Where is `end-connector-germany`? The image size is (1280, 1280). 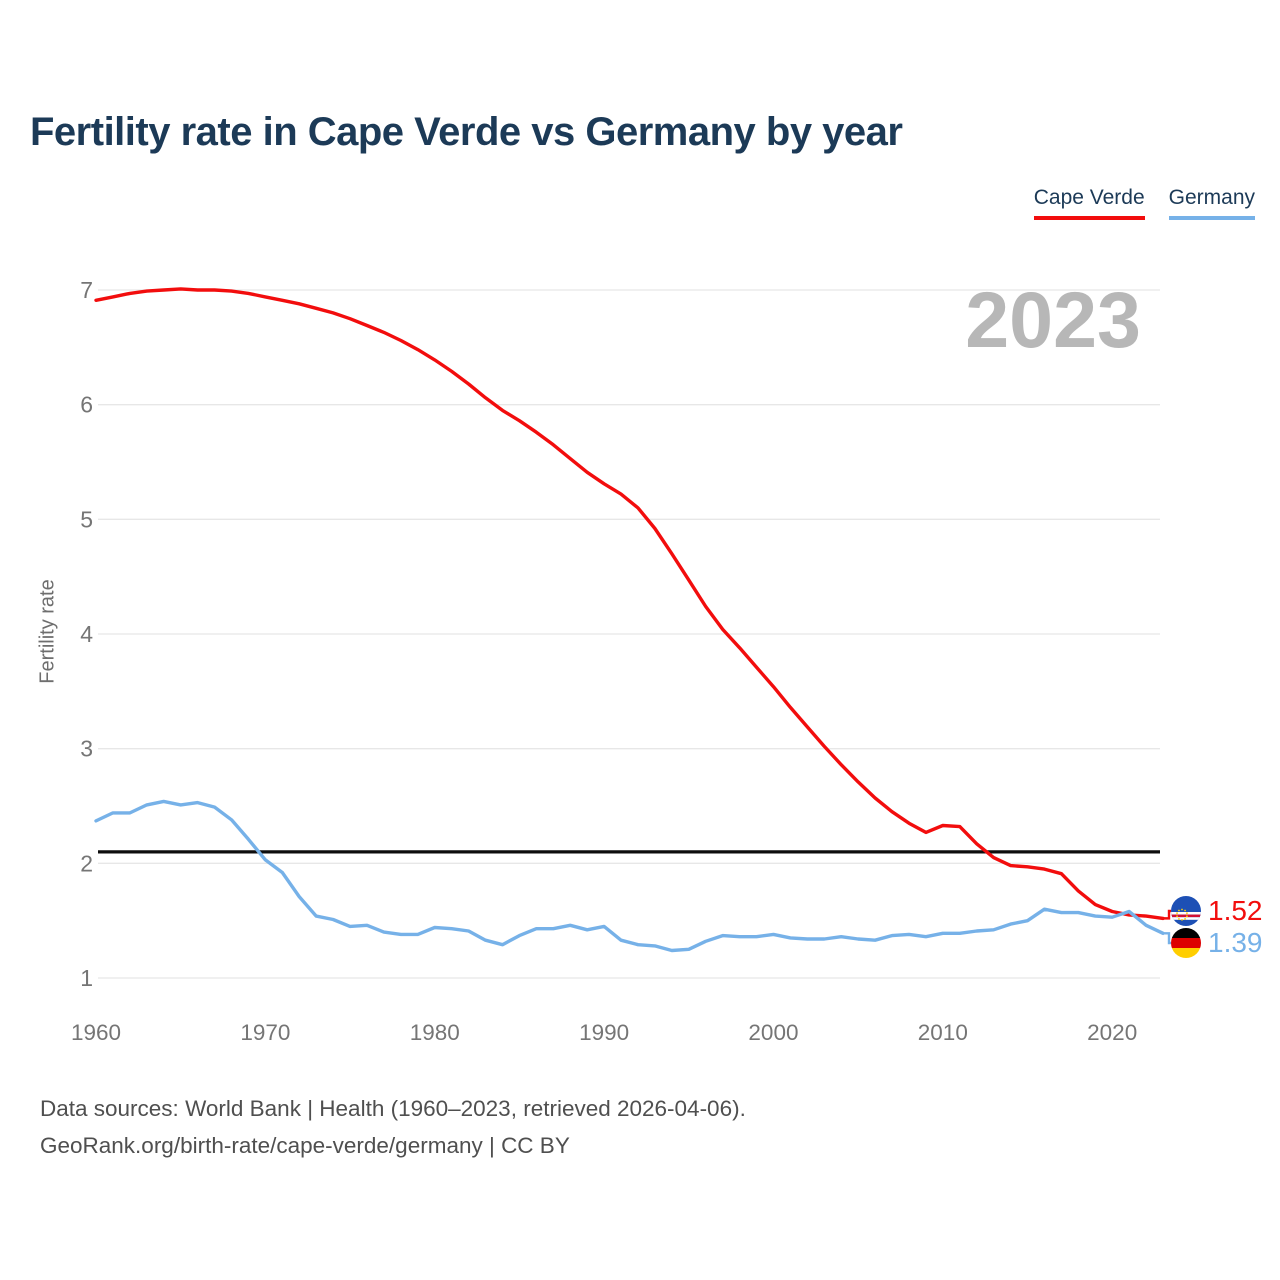 end-connector-germany is located at coordinates (1167, 938).